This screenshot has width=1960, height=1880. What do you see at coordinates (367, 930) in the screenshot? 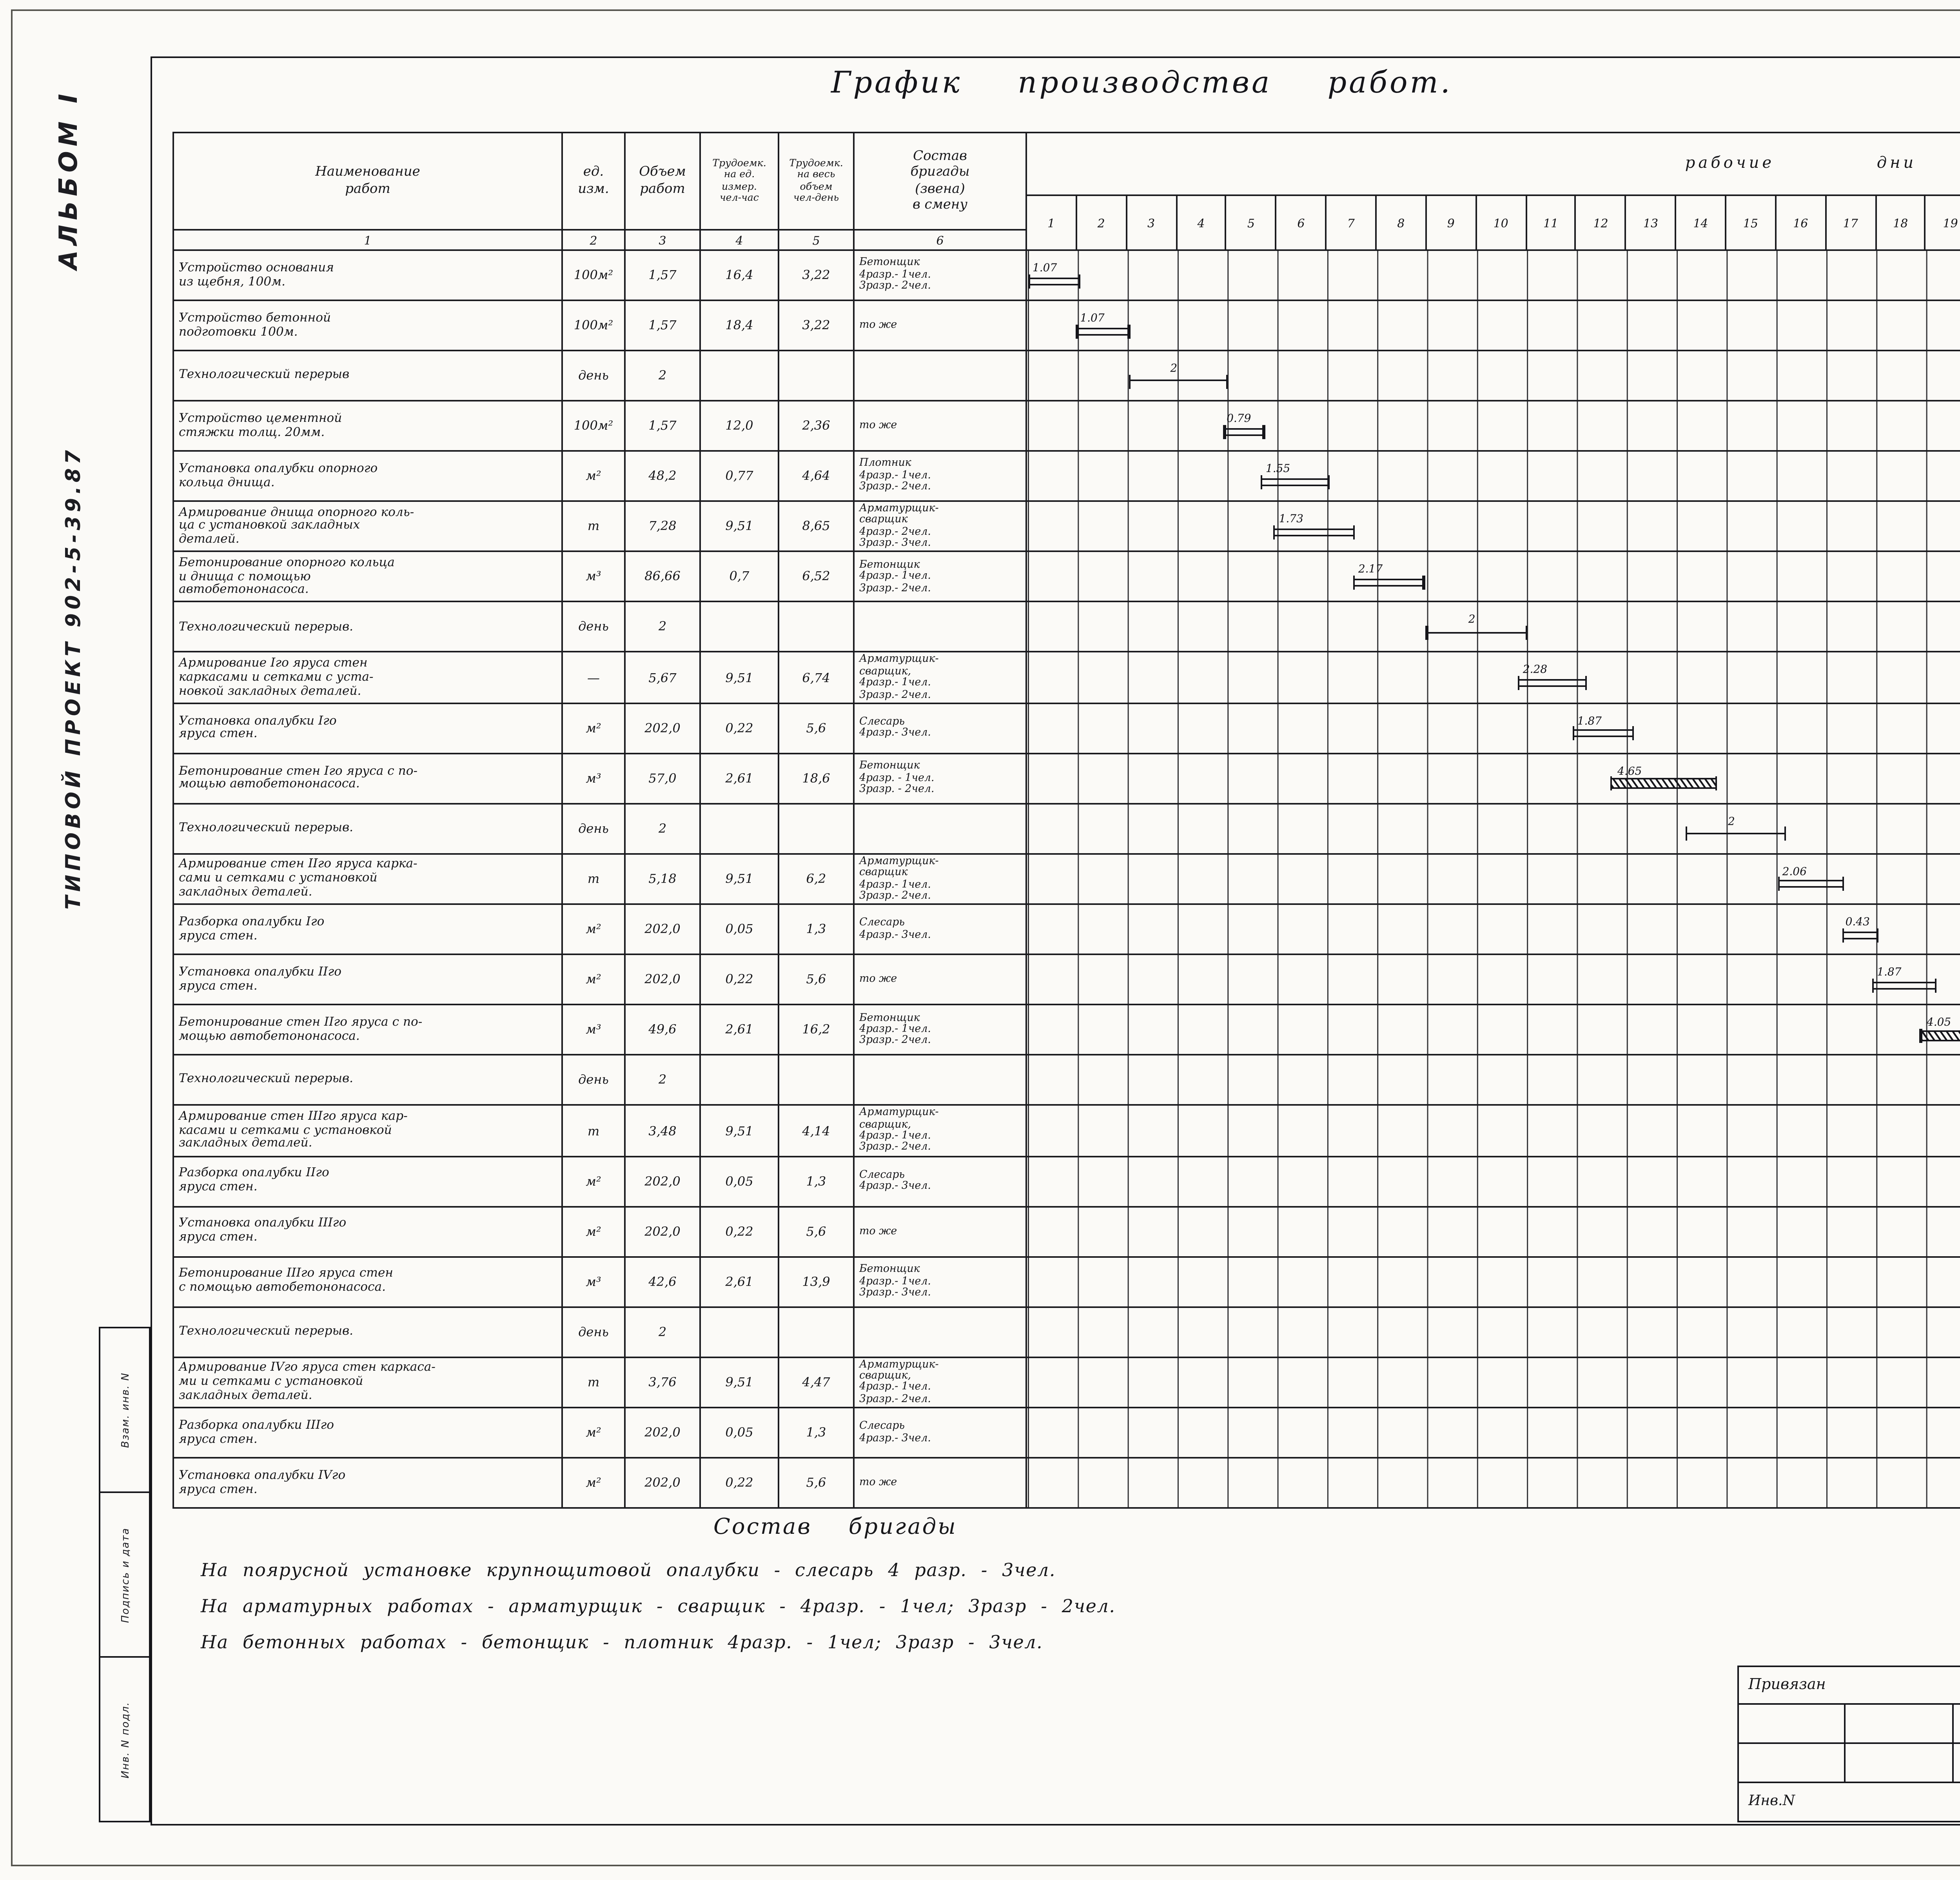
I see `work-name-cell: Разборка опалубки Iго яруса стен.` at bounding box center [367, 930].